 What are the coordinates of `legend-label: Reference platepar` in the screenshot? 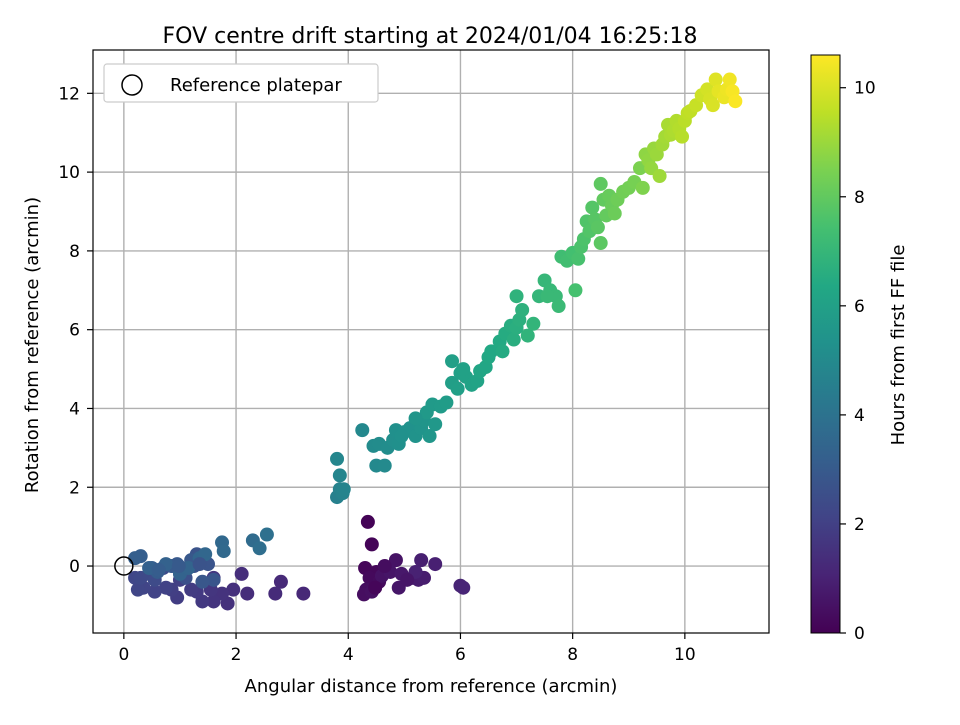 It's located at (256, 85).